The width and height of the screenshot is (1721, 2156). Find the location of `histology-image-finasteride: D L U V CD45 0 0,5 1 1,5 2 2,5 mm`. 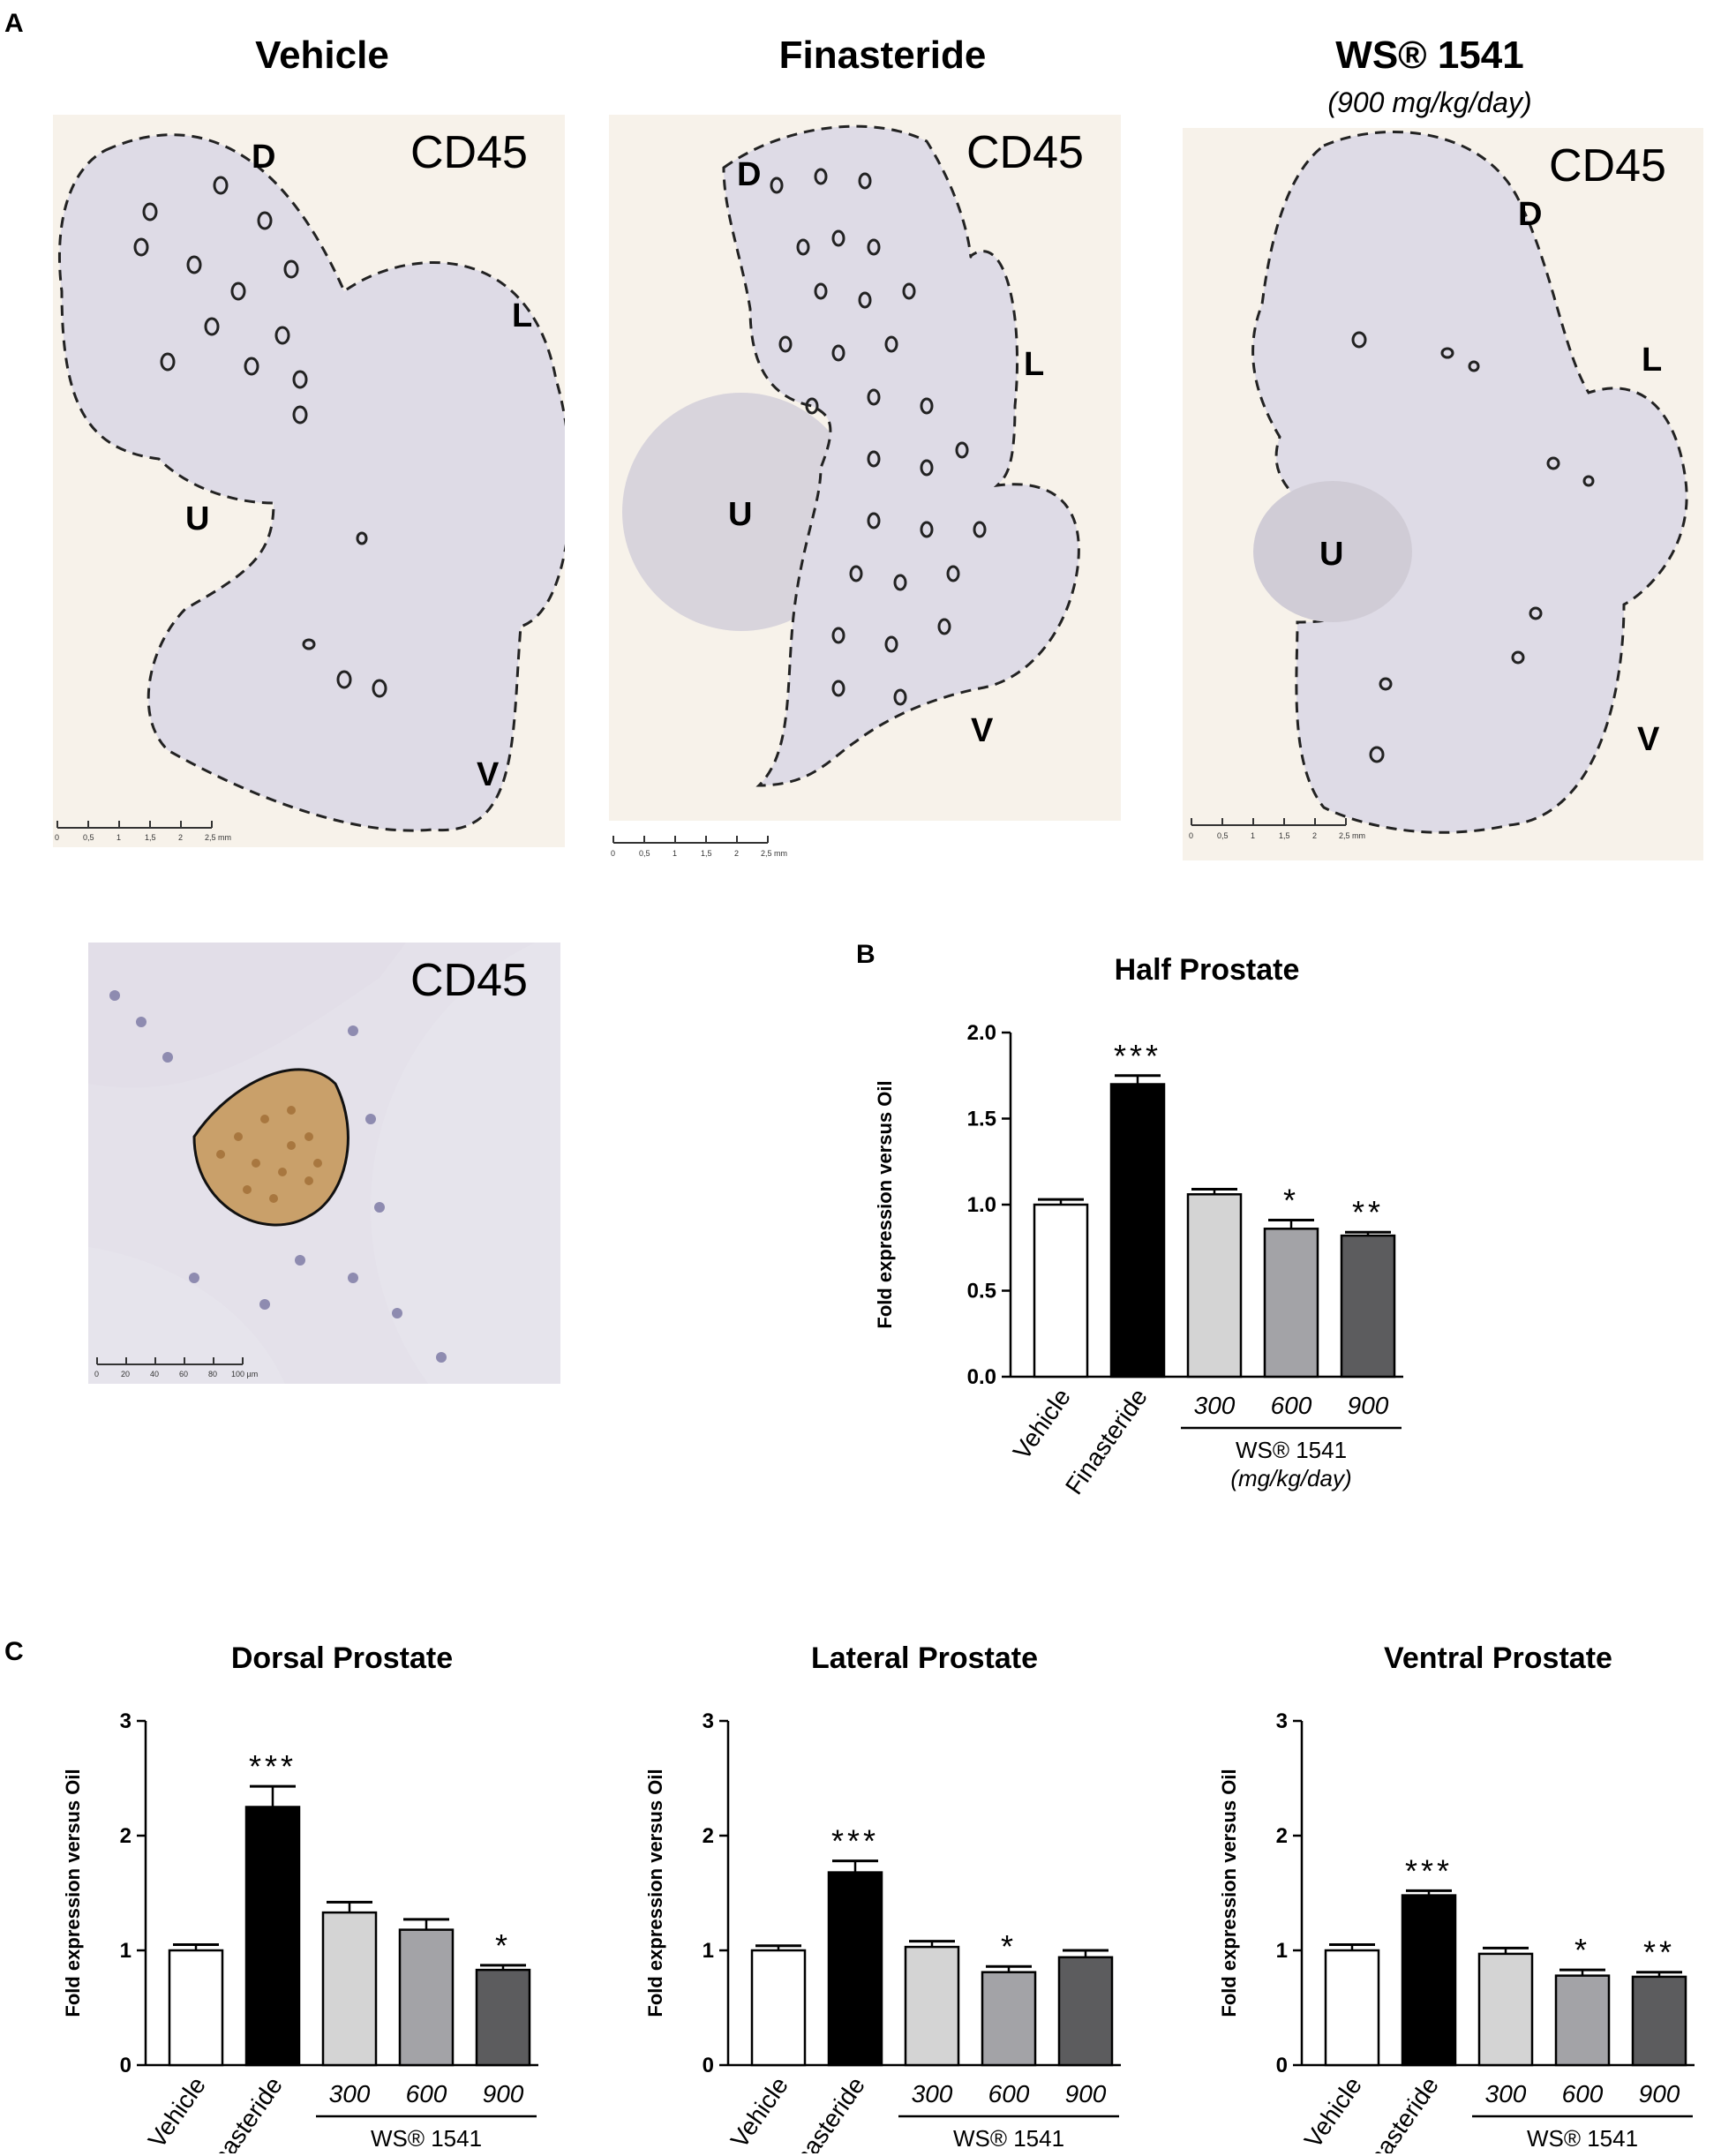

histology-image-finasteride: D L U V CD45 0 0,5 1 1,5 2 2,5 mm is located at coordinates (865, 490).